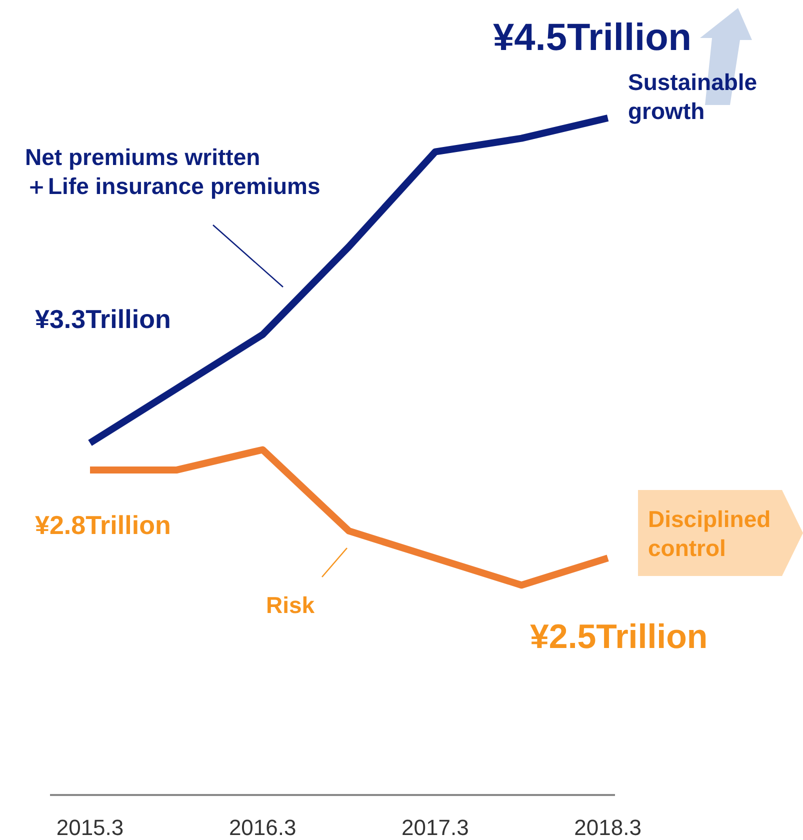 The height and width of the screenshot is (840, 803). Describe the element at coordinates (90, 827) in the screenshot. I see `x-tick-label: 2015.3` at that location.